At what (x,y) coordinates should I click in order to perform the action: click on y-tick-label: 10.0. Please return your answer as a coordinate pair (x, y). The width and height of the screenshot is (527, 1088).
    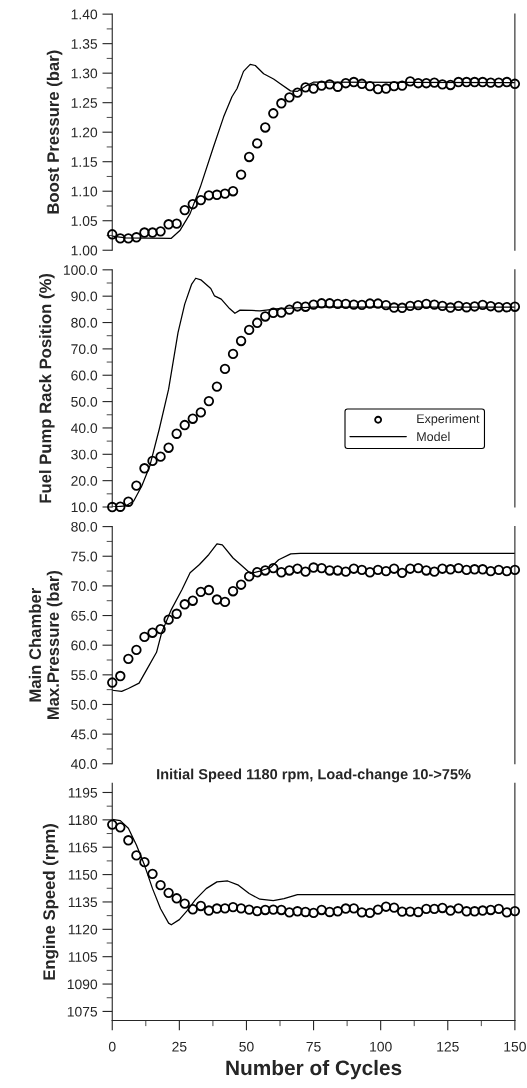
    Looking at the image, I should click on (84, 507).